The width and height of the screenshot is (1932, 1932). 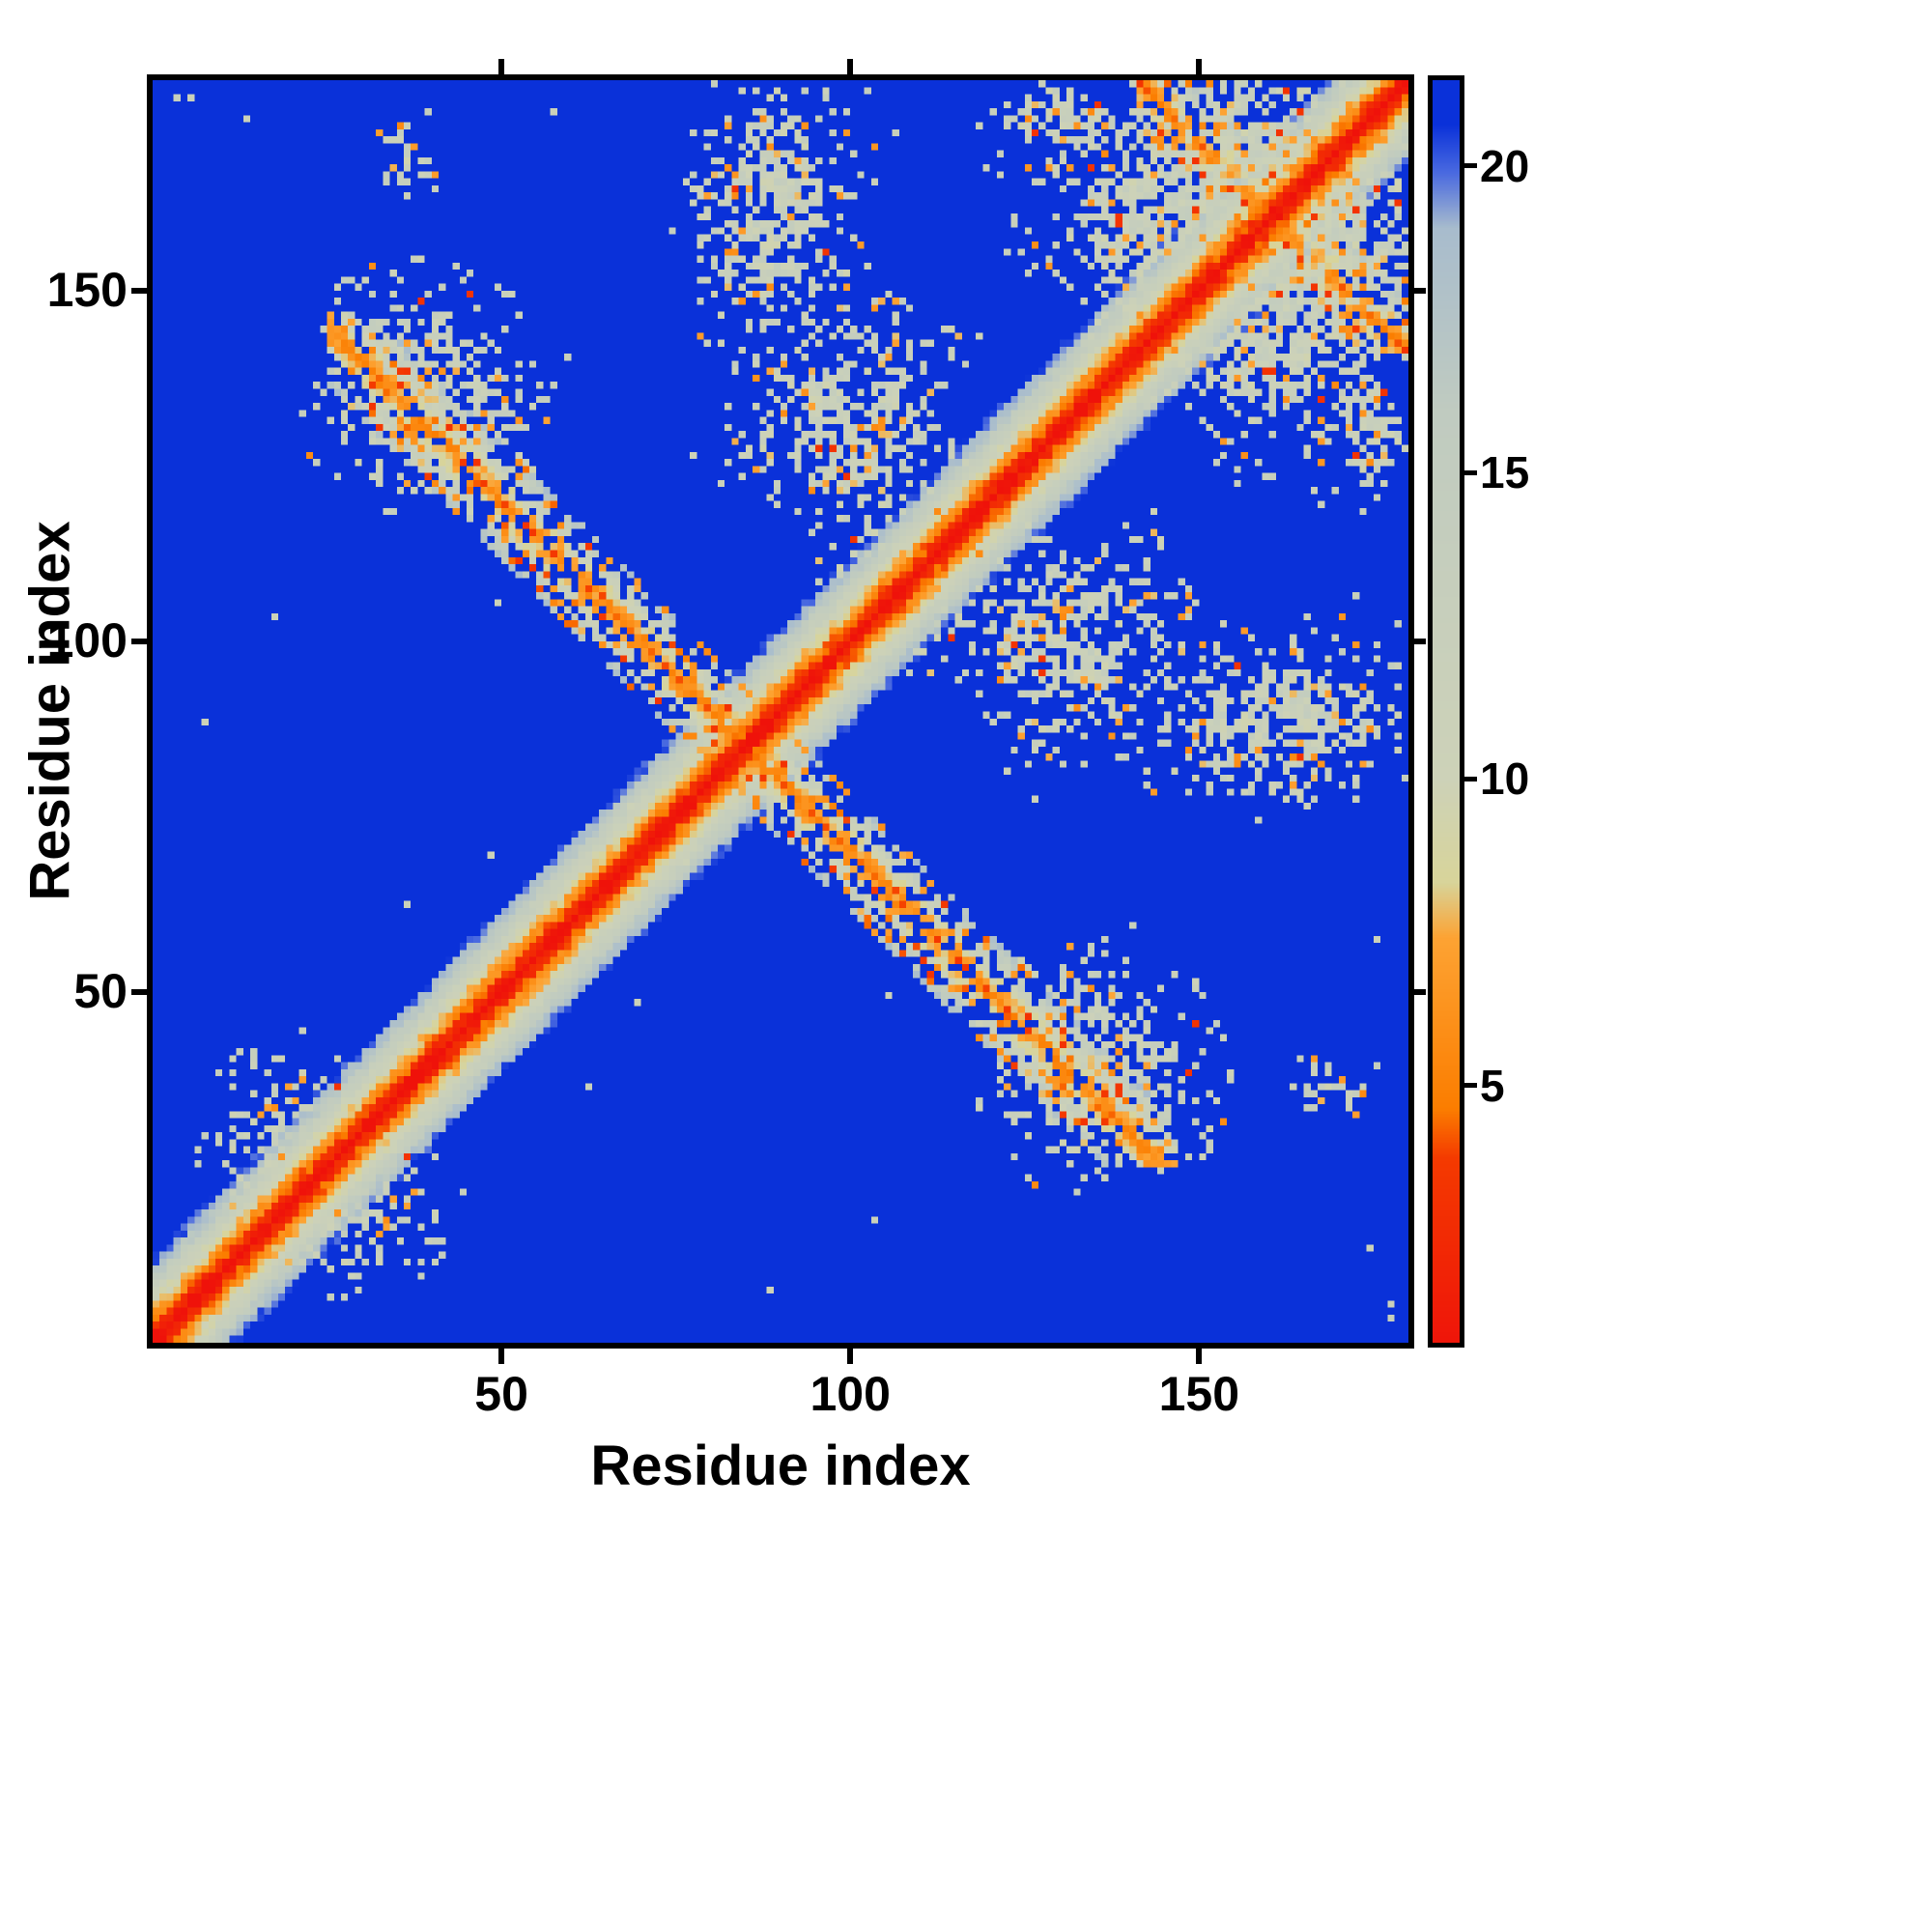 I want to click on x-axis-title: Residue index, so click(x=780, y=1466).